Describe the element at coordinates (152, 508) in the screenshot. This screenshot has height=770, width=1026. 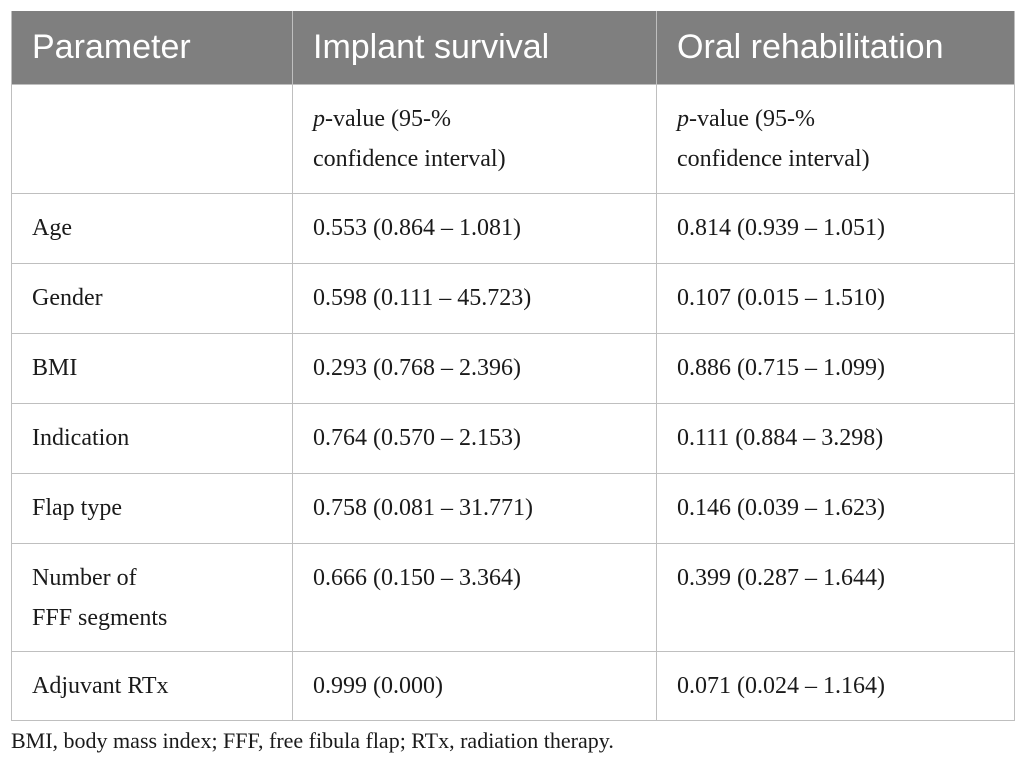
I see `cell-parameter: Flap type` at that location.